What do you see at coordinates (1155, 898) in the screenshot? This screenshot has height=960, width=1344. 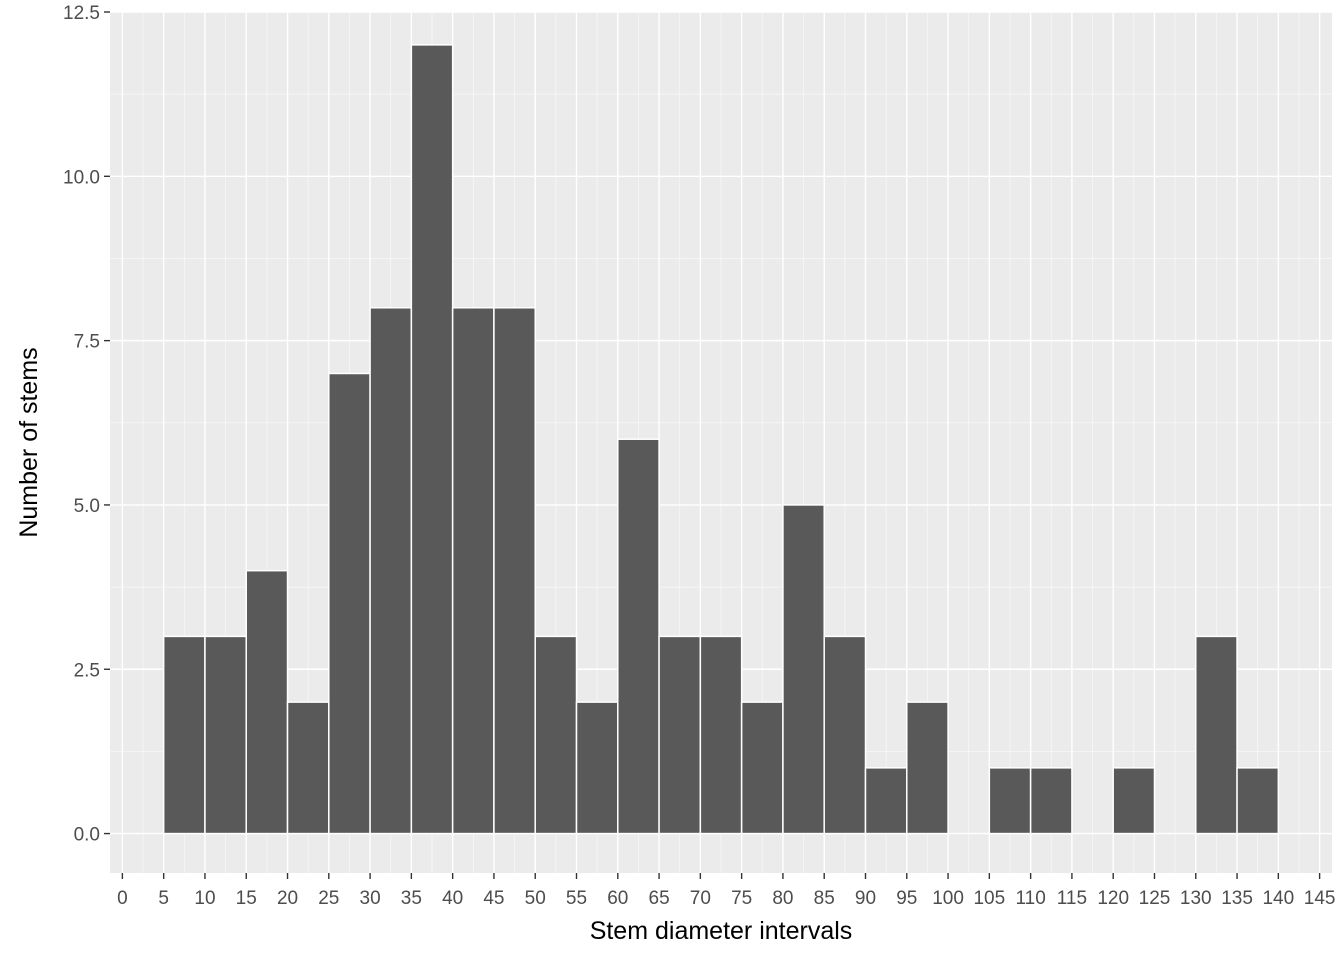 I see `x-tick-label: 125` at bounding box center [1155, 898].